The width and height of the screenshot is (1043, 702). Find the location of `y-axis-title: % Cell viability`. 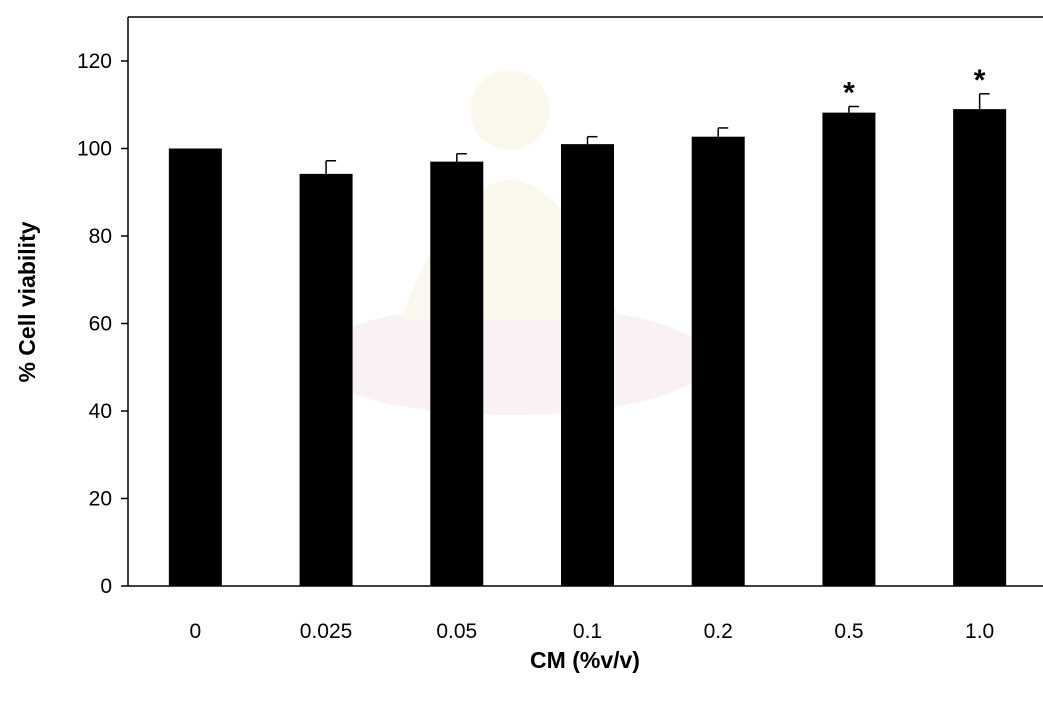

y-axis-title: % Cell viability is located at coordinates (27, 301).